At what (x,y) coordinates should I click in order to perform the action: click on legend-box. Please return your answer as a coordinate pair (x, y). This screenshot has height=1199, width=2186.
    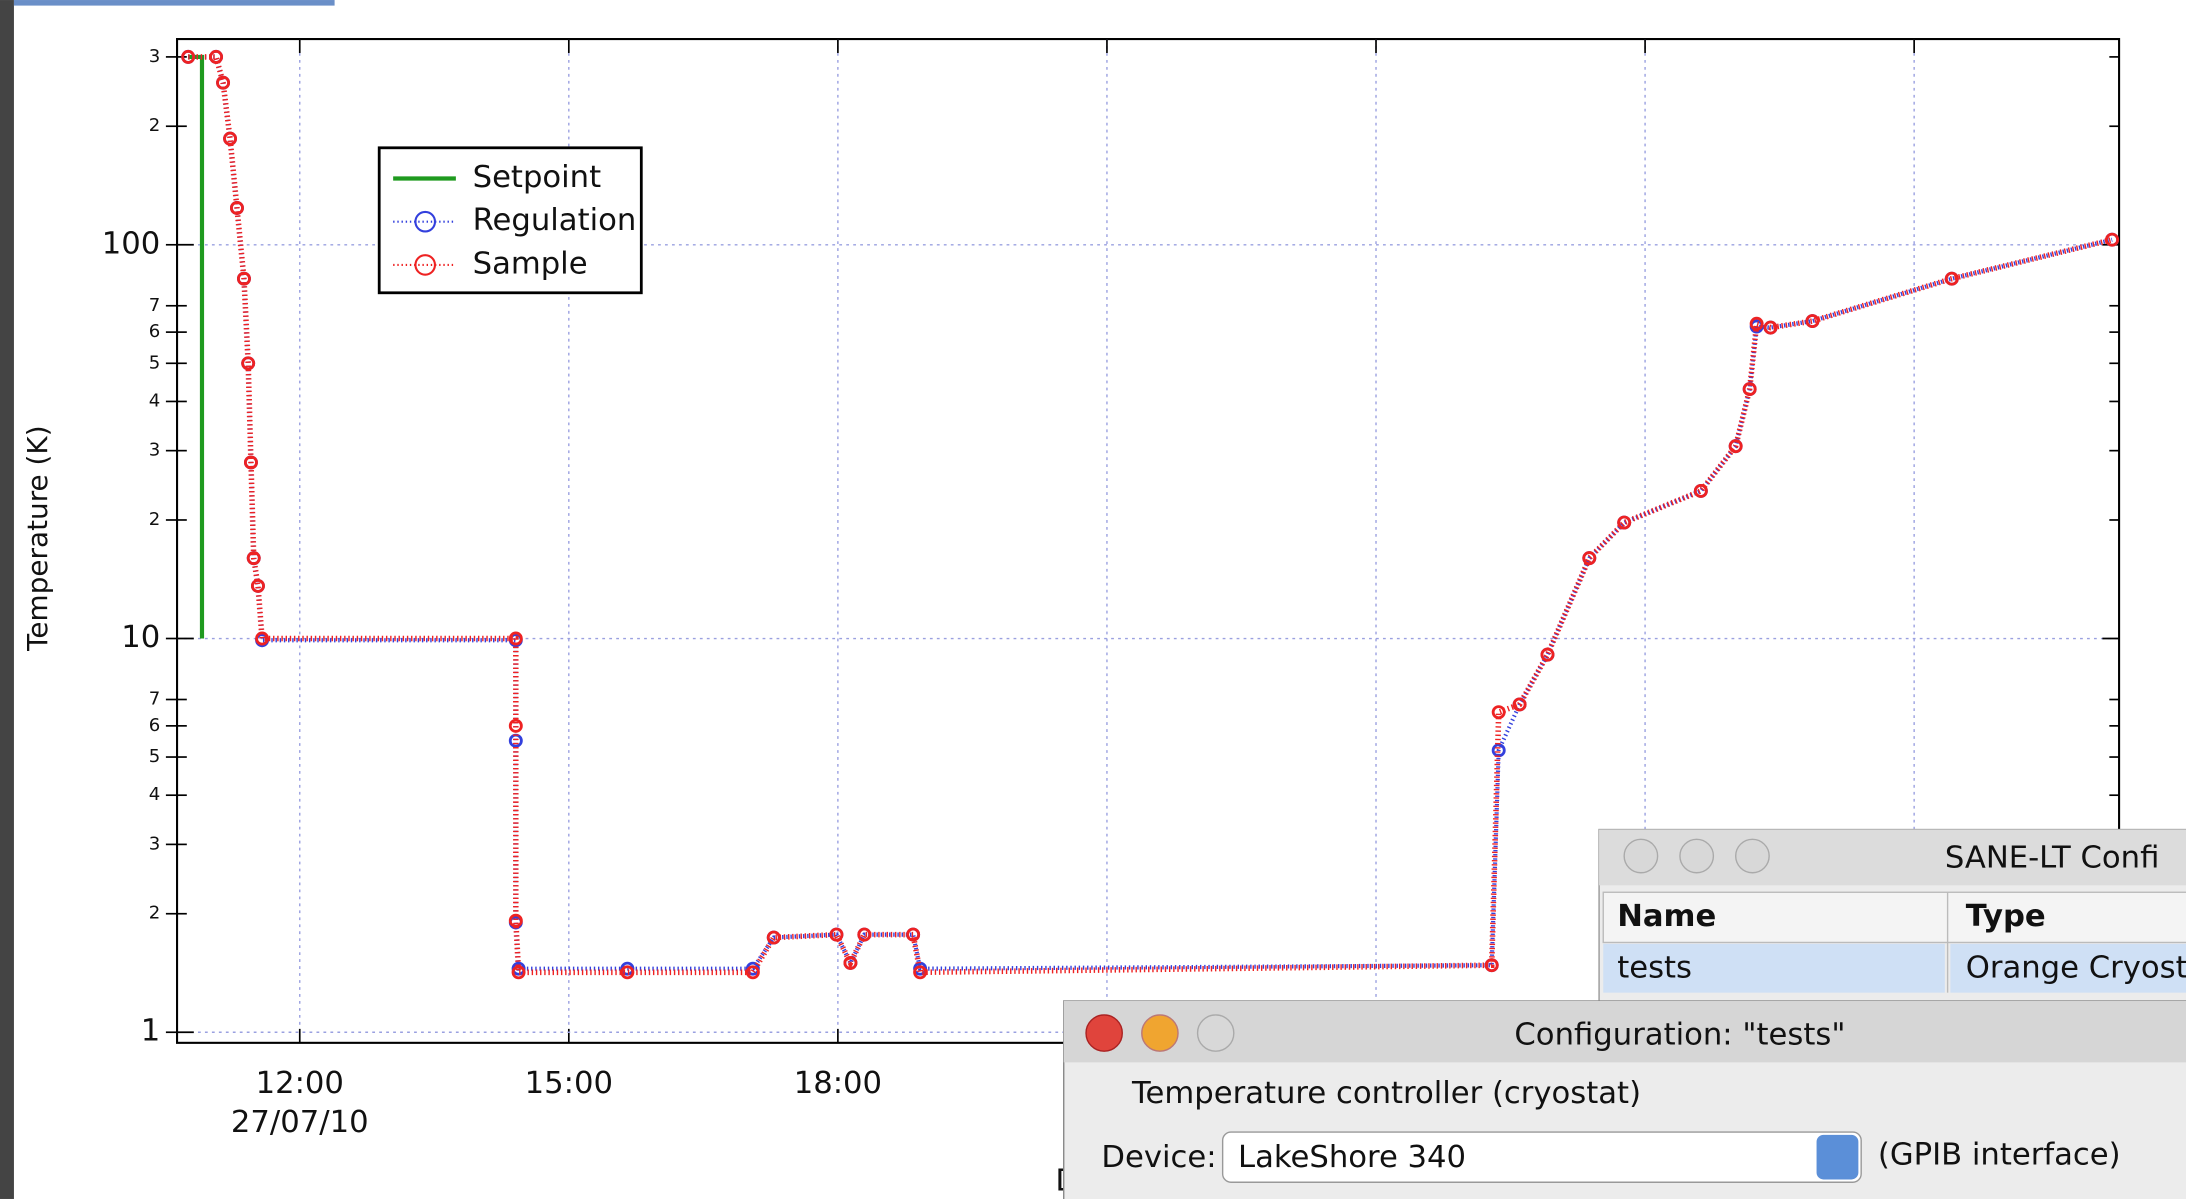
    Looking at the image, I should click on (510, 220).